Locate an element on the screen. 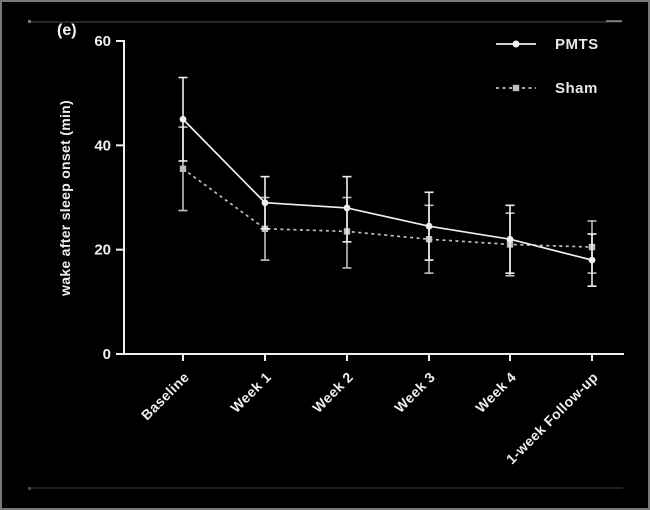  y-tick-label: 0 is located at coordinates (107, 354).